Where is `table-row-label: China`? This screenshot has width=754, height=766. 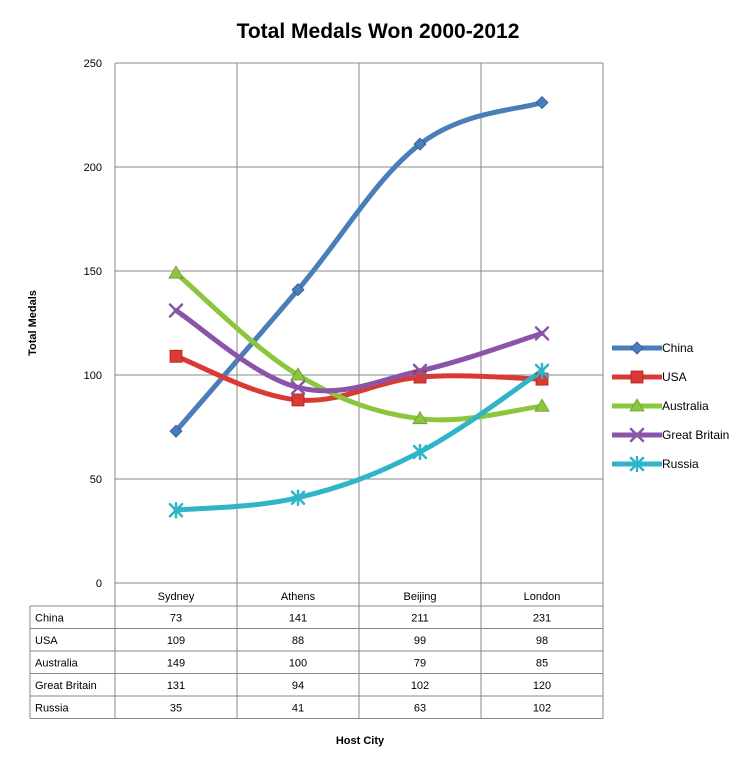
table-row-label: China is located at coordinates (50, 618).